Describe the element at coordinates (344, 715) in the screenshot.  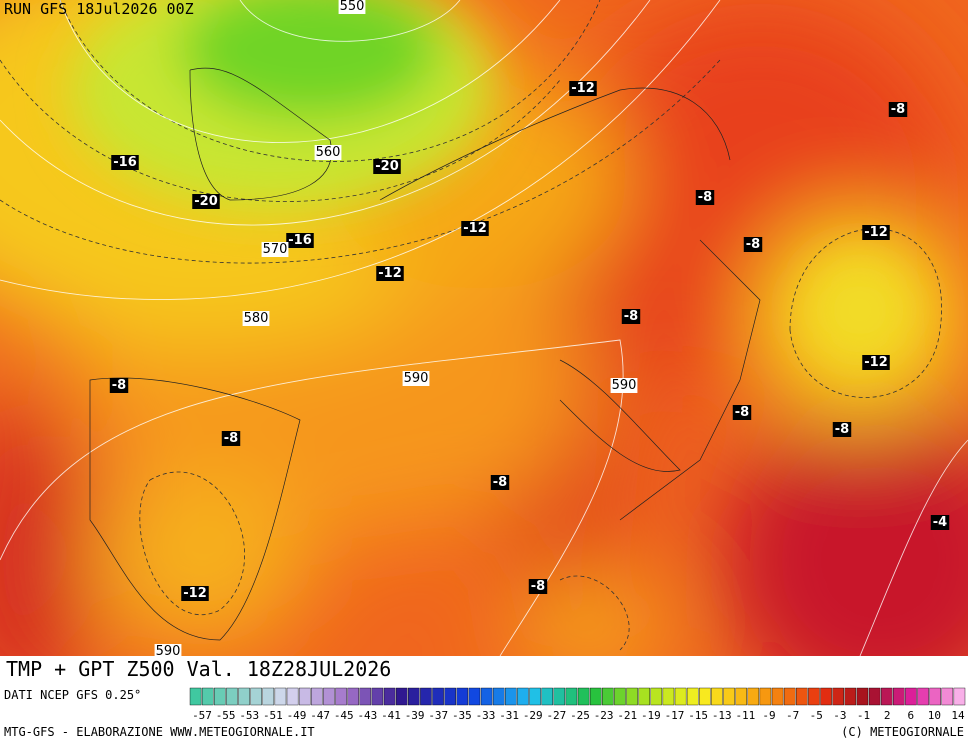
I see `colorbar-label: -45` at that location.